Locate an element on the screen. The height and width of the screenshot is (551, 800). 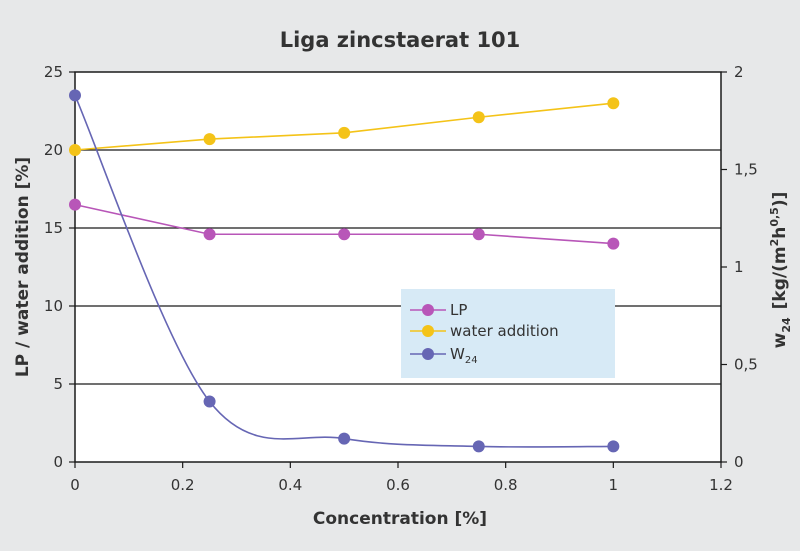
legend-box is located at coordinates (508, 333).